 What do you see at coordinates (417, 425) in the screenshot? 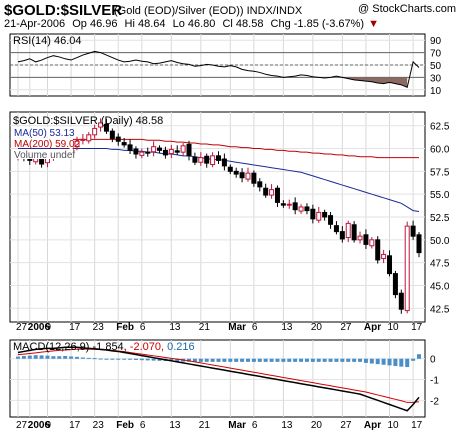
I see `x-axis-label: 17` at bounding box center [417, 425].